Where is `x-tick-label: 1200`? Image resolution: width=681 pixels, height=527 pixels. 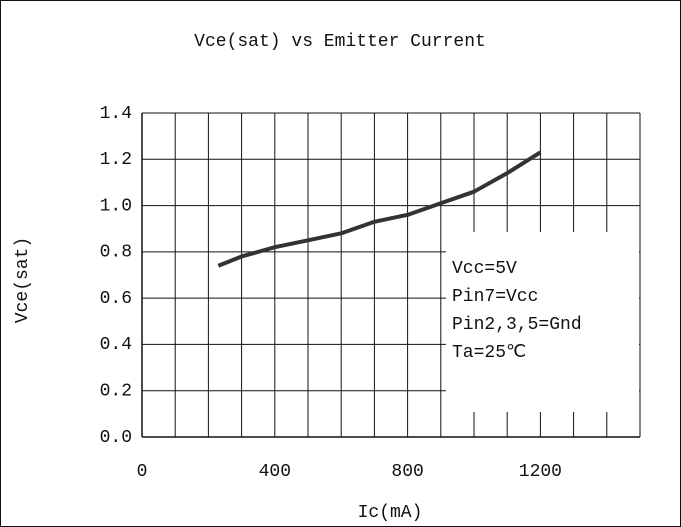 x-tick-label: 1200 is located at coordinates (540, 472).